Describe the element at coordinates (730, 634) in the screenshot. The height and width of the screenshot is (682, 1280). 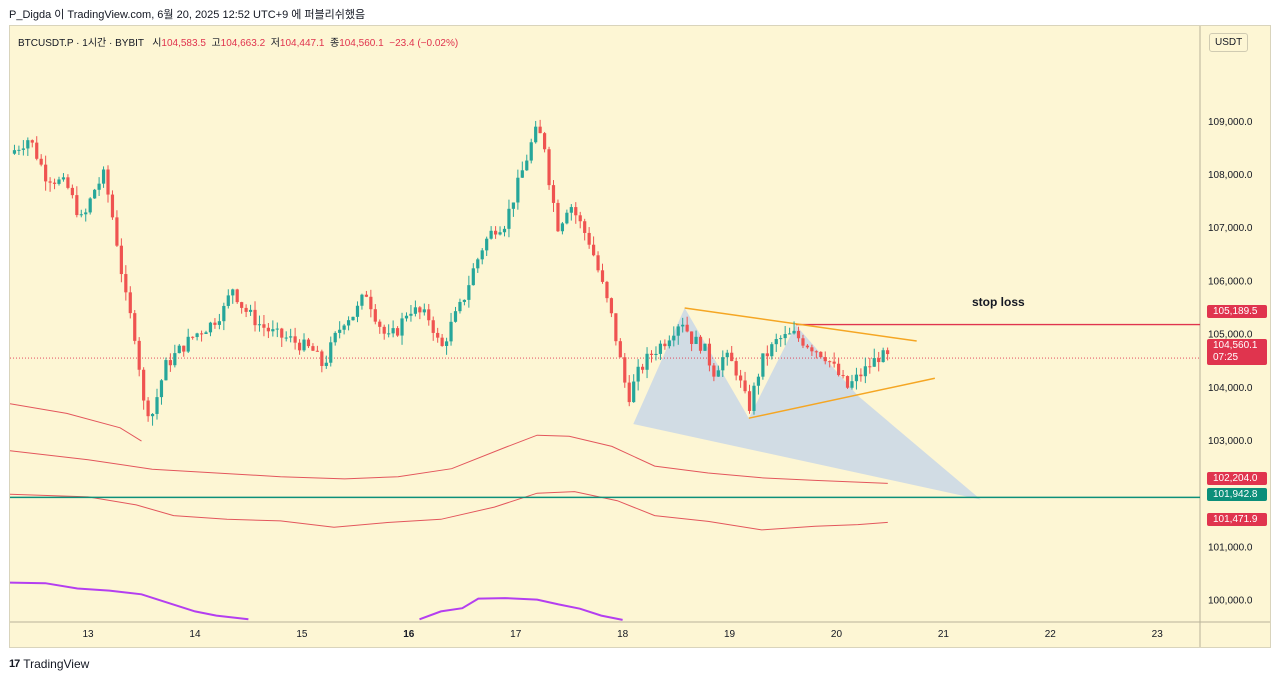
I see `x-tick-label: 19` at that location.